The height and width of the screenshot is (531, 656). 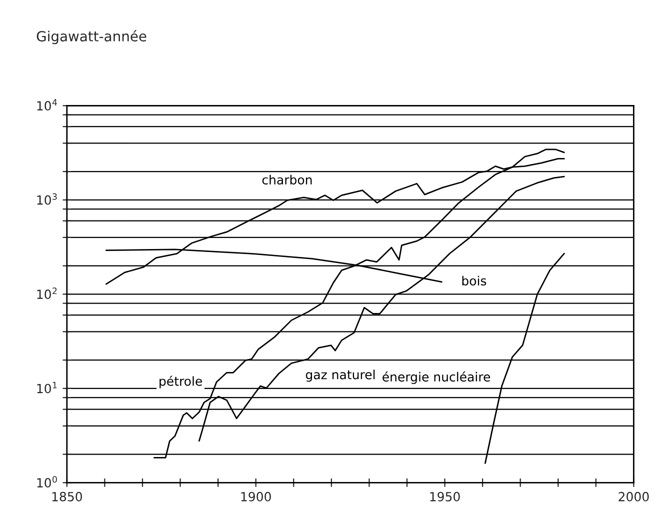 What do you see at coordinates (474, 281) in the screenshot?
I see `series-label: bois` at bounding box center [474, 281].